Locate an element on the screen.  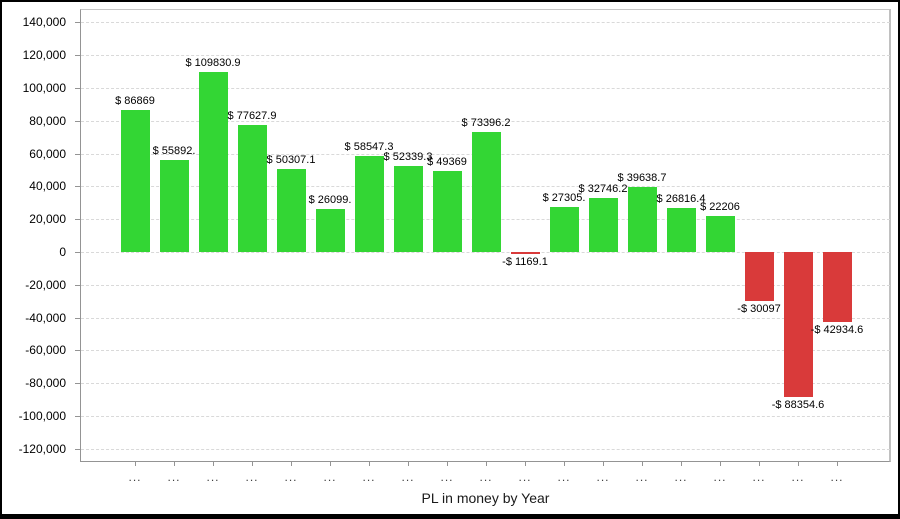
y-axis-tick-label: 100,000 is located at coordinates (44, 88).